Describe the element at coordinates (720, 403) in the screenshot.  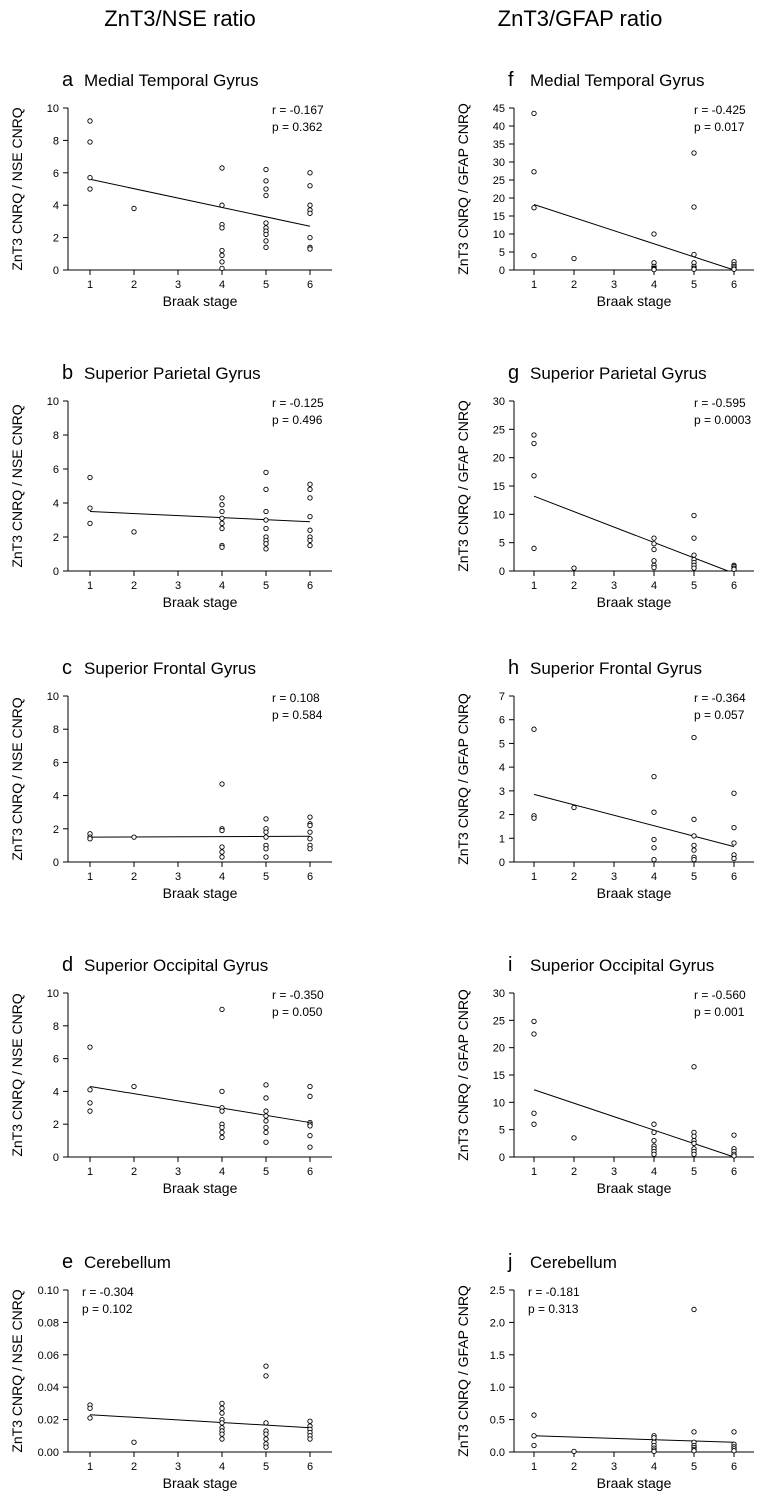
I see `stat-r: r = -0.595` at that location.